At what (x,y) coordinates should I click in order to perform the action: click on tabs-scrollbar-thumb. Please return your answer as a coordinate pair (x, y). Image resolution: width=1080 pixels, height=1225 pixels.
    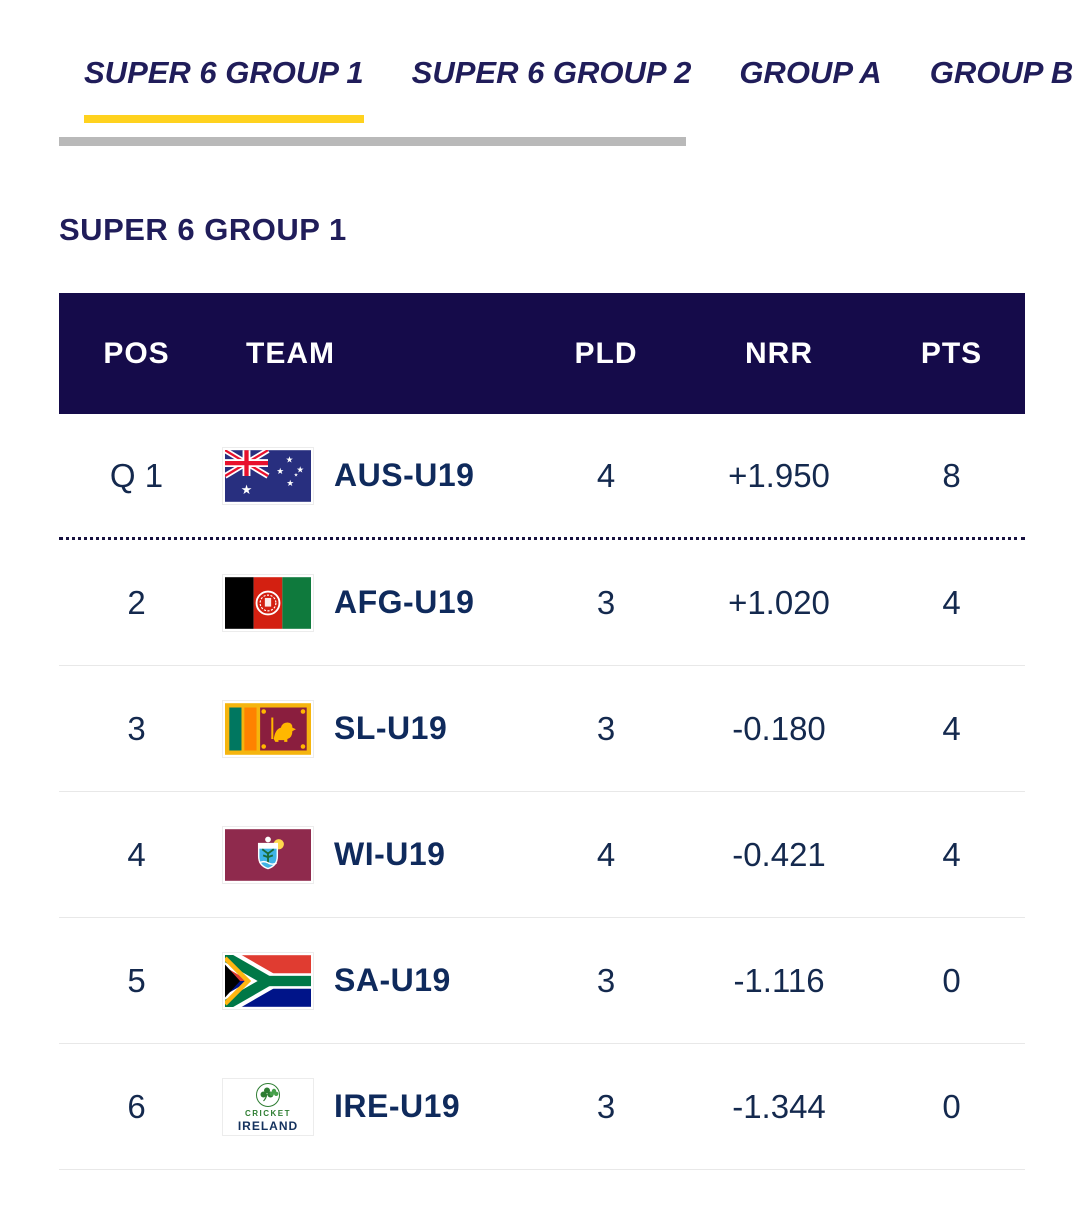
    Looking at the image, I should click on (372, 141).